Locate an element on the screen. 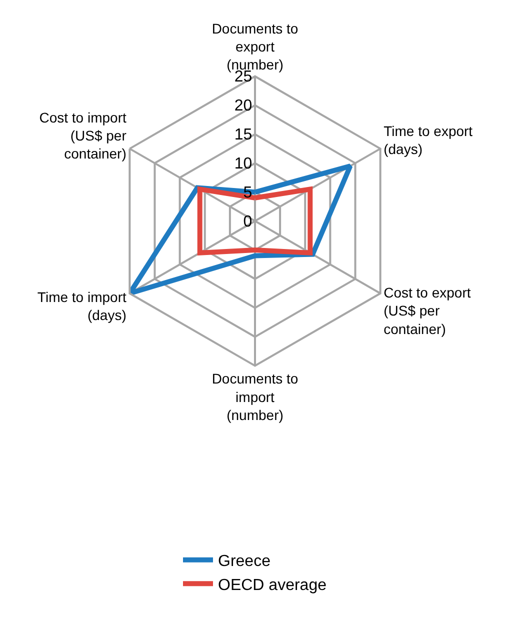 This screenshot has width=510, height=623. legend-label: OECD average is located at coordinates (272, 585).